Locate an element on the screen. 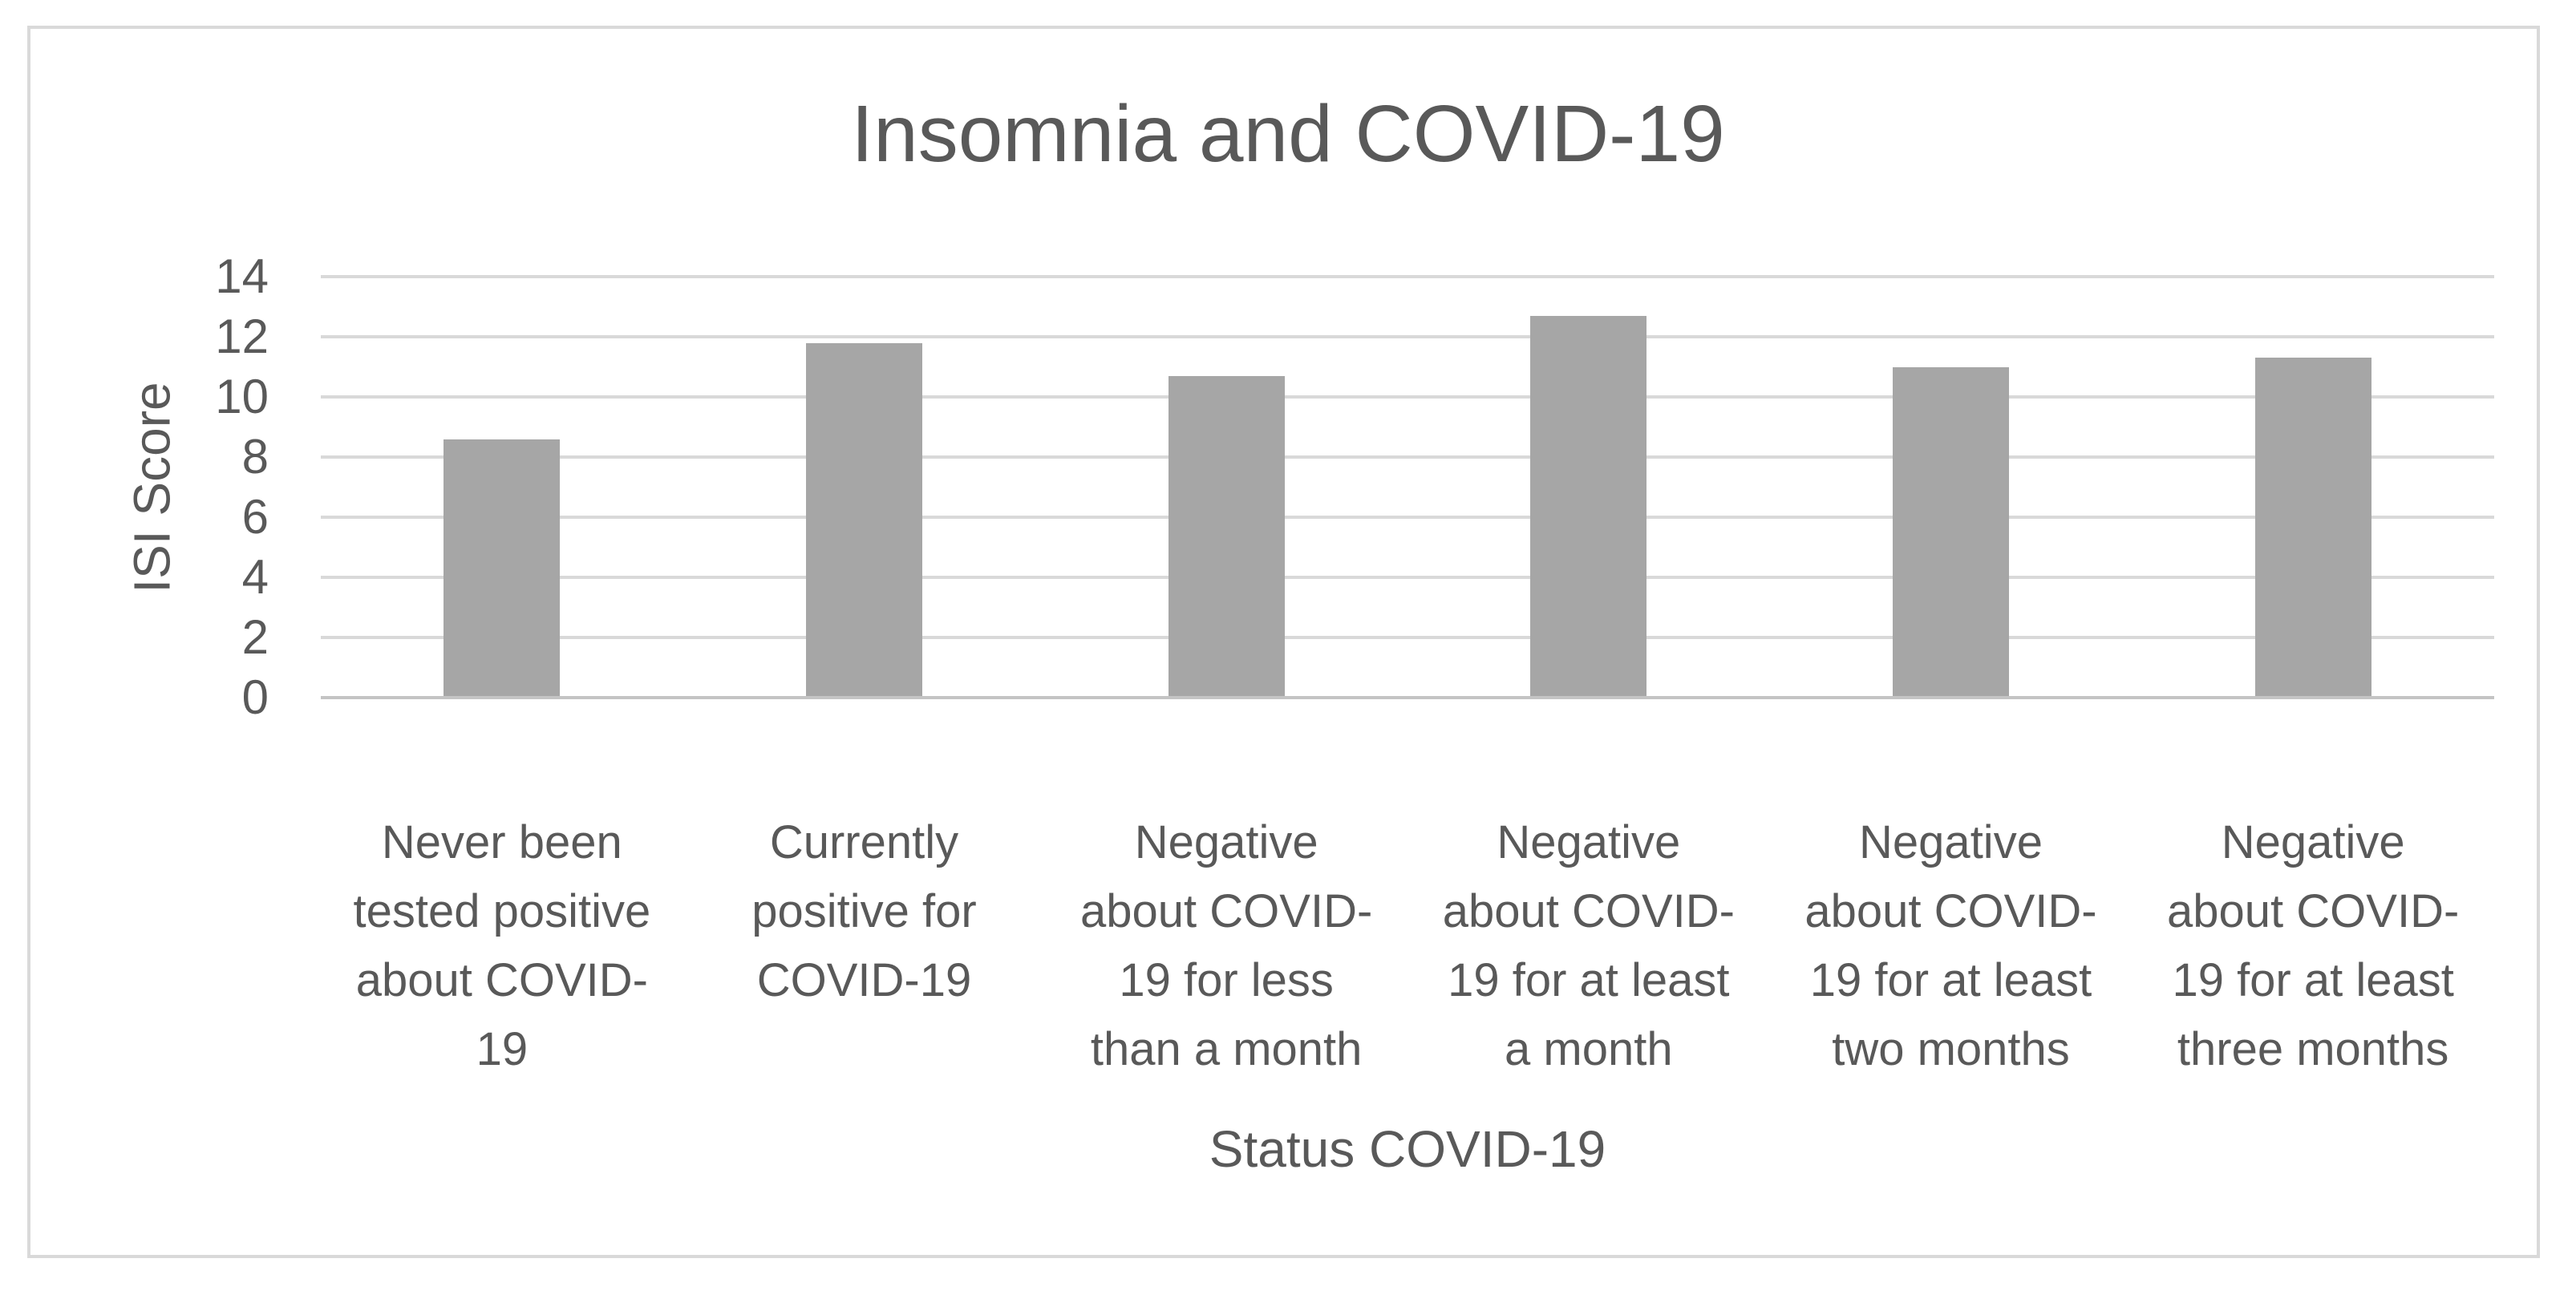 The width and height of the screenshot is (2576, 1295). category-label-1: Never been tested positive about COVID- 19 is located at coordinates (502, 946).